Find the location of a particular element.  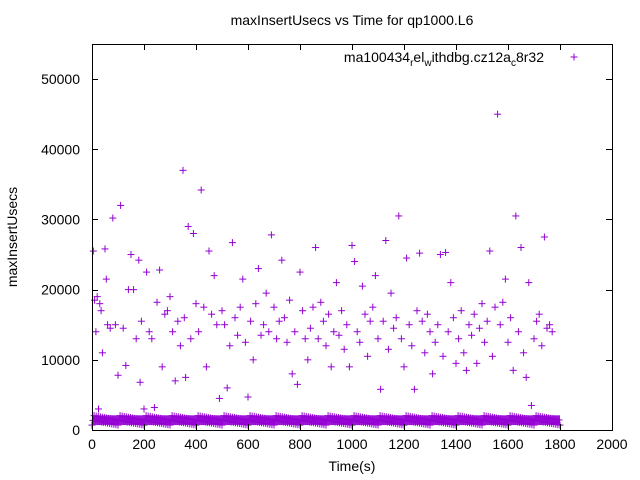

x-tick-label: 1200 is located at coordinates (403, 444).